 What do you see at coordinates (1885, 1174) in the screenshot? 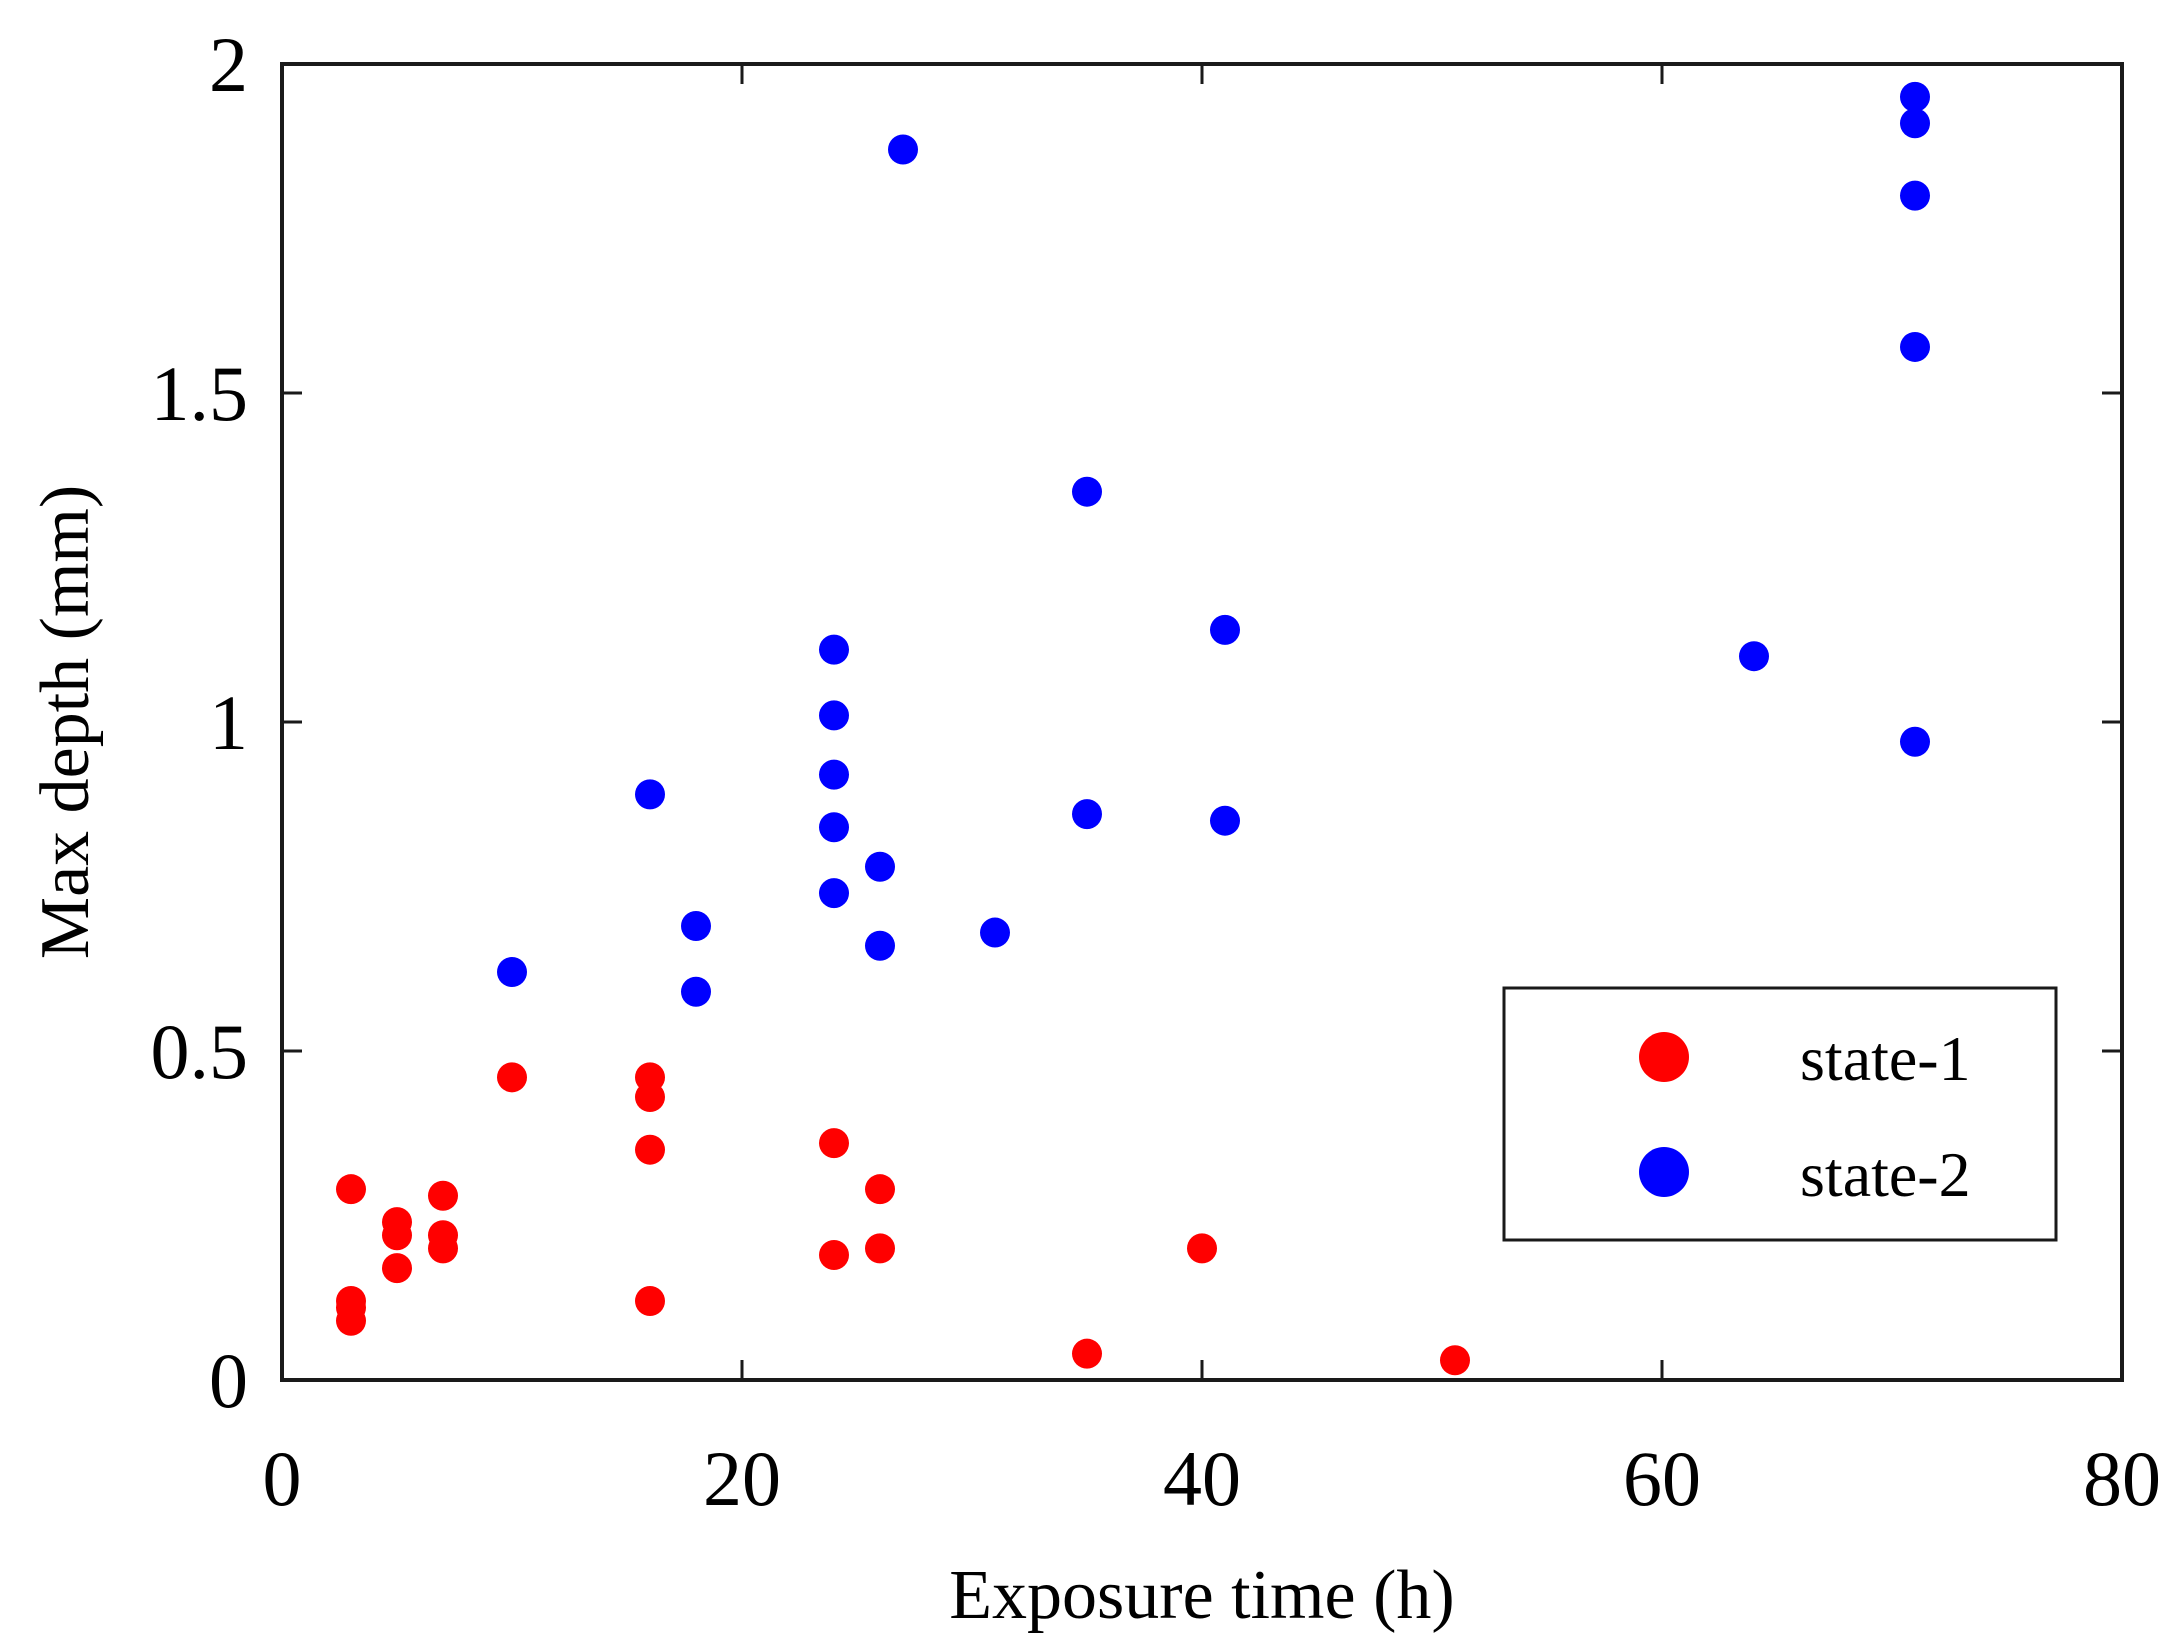
I see `legend-label-state-2: state-2` at bounding box center [1885, 1174].